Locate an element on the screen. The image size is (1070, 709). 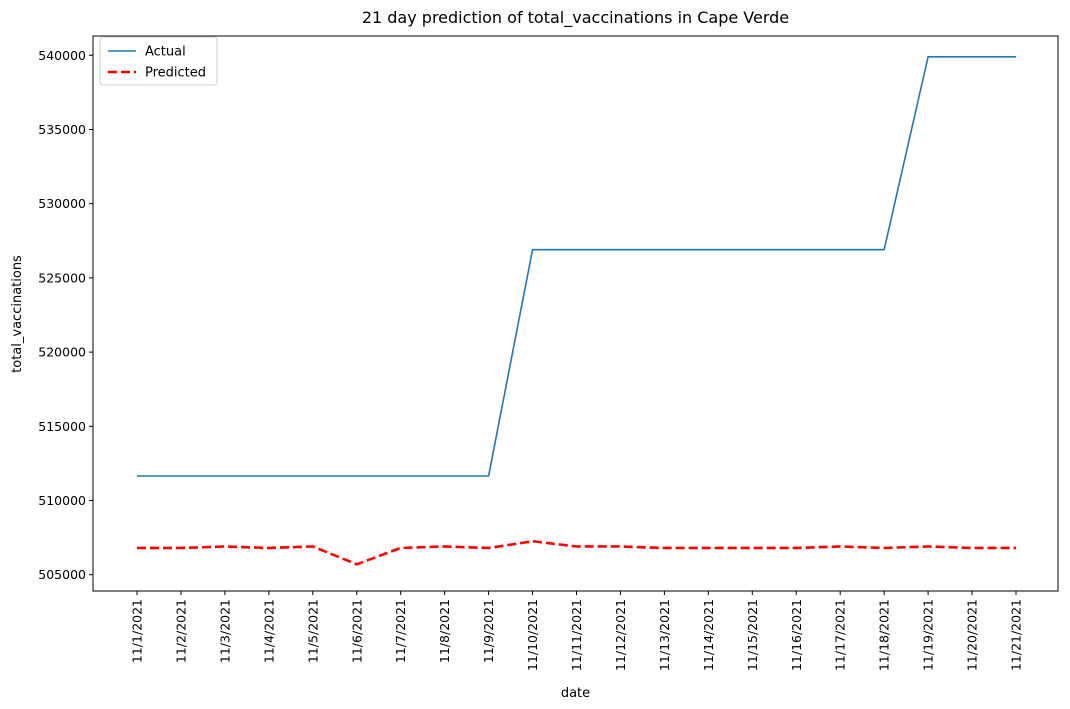
y-tick-label: 505000 is located at coordinates (62, 574).